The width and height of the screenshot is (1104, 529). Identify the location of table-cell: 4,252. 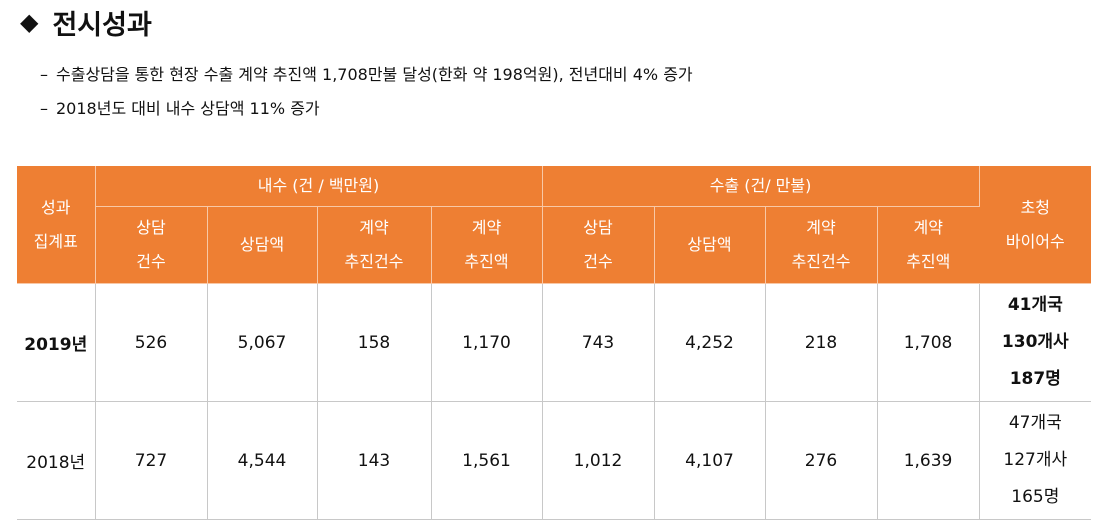
(710, 342).